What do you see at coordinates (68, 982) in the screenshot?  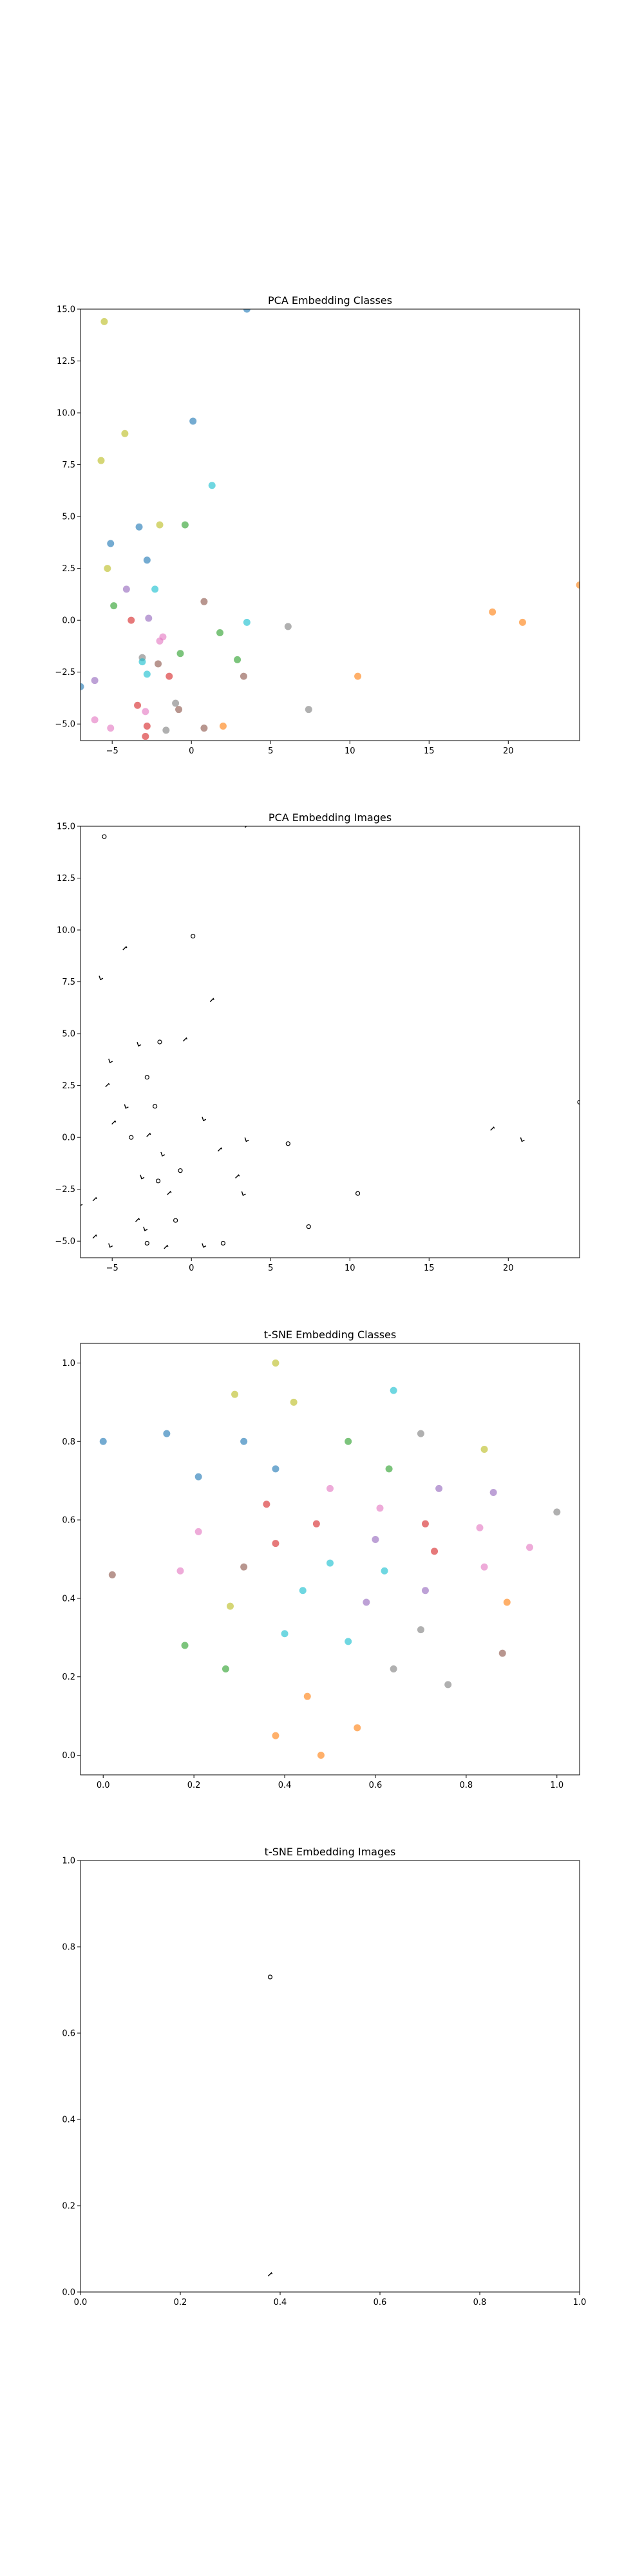 I see `y-tick-label: 7.5` at bounding box center [68, 982].